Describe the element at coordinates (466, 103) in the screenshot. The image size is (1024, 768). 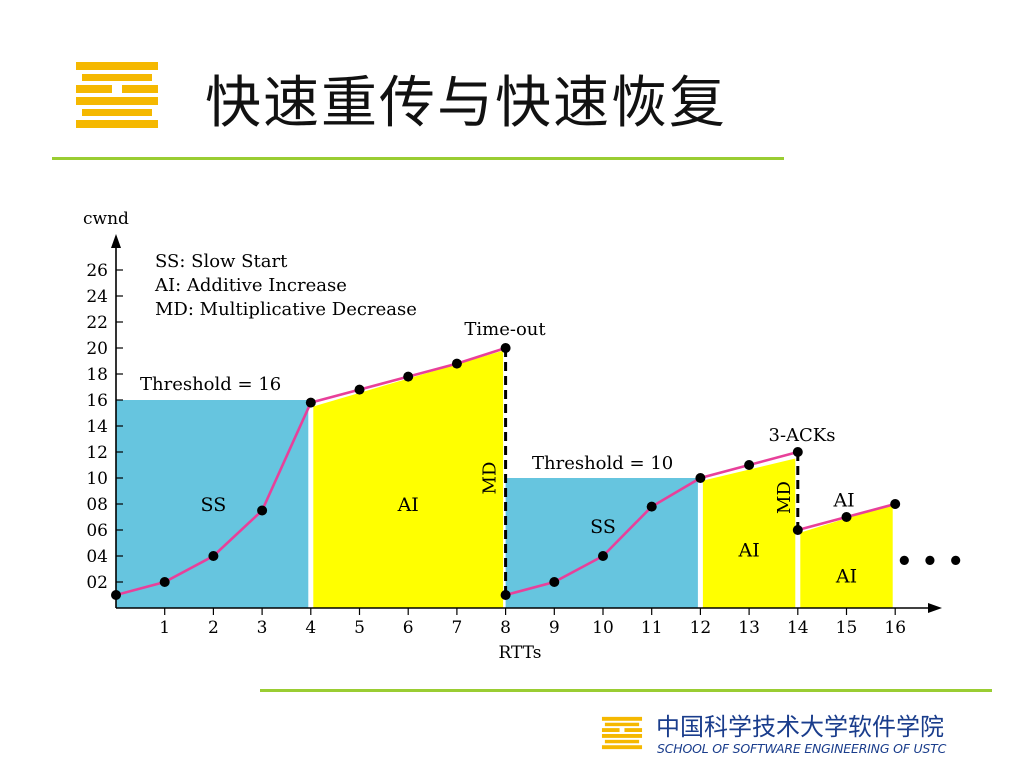
I see `slide-title: 快速重传与快速恢复` at that location.